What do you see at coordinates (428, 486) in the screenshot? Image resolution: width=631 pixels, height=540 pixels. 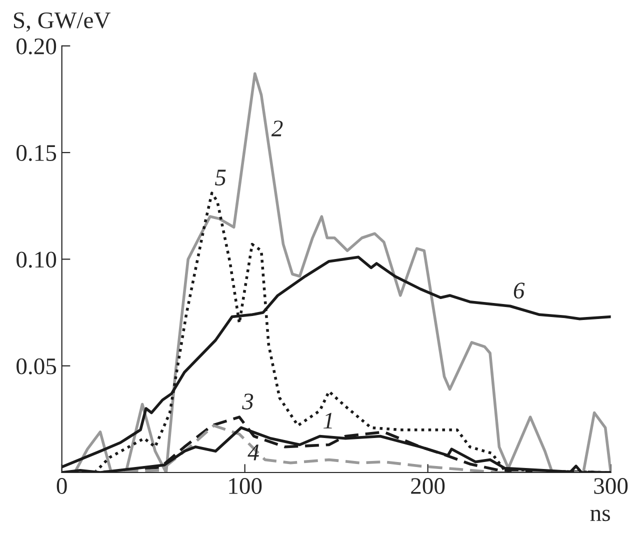 I see `x-tick-label: 200` at bounding box center [428, 486].